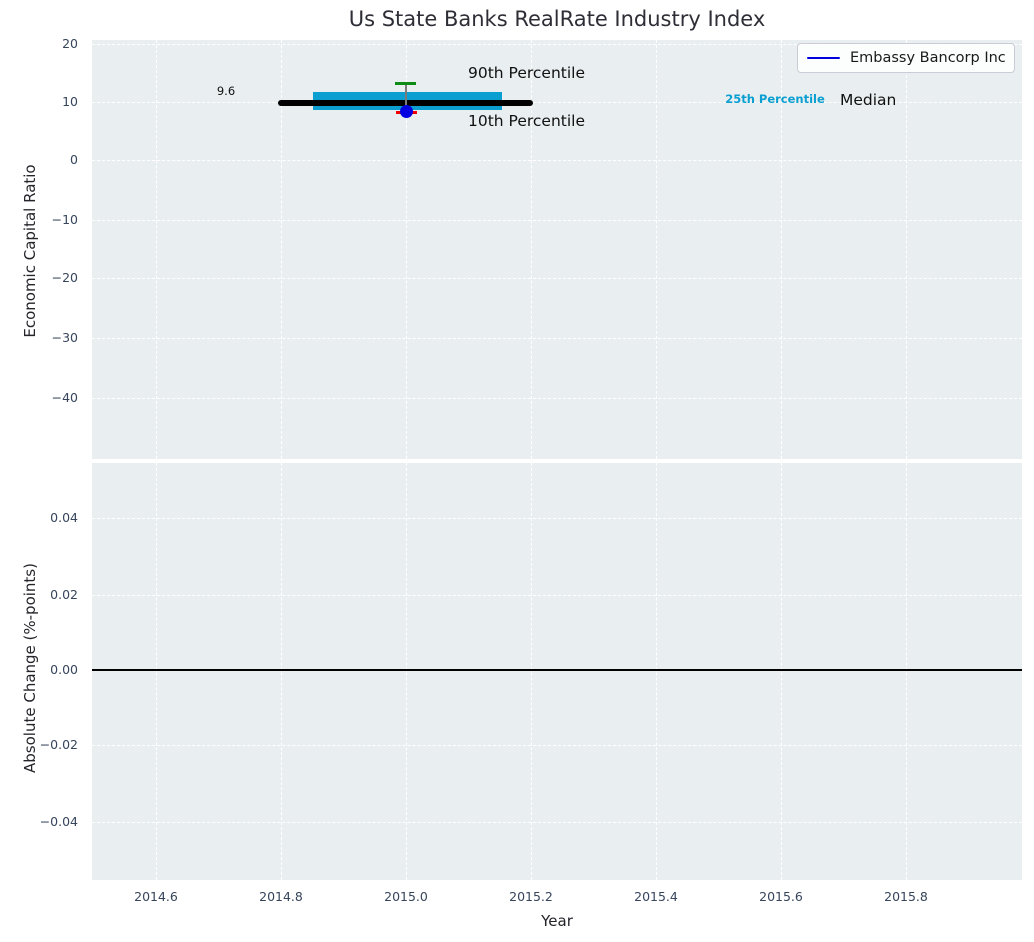 This screenshot has height=942, width=1034. I want to click on chart-title: Us State Banks RealRate Industry Index, so click(557, 19).